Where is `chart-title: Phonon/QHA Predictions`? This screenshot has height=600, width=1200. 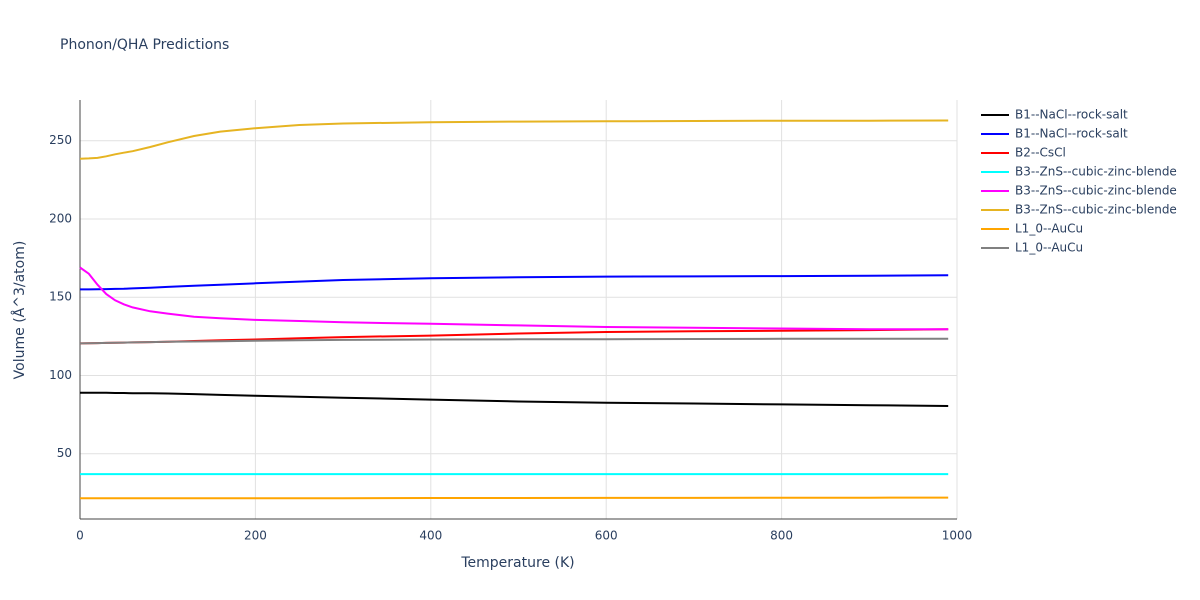 chart-title: Phonon/QHA Predictions is located at coordinates (144, 45).